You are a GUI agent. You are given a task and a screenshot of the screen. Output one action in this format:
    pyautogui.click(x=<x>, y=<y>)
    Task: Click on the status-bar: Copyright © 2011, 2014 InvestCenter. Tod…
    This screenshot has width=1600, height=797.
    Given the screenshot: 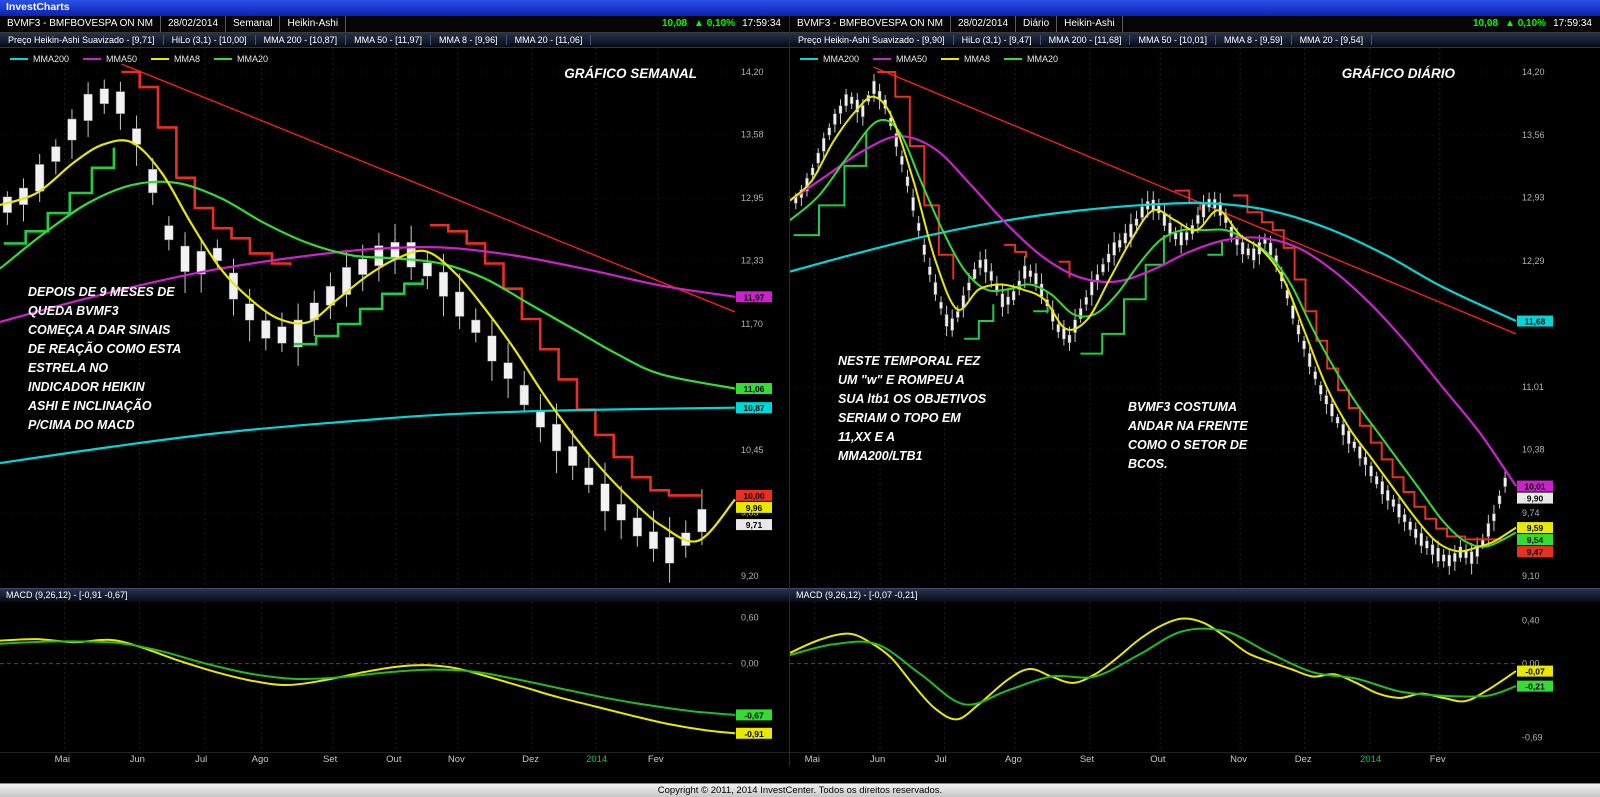 What is the action you would take?
    pyautogui.click(x=800, y=790)
    